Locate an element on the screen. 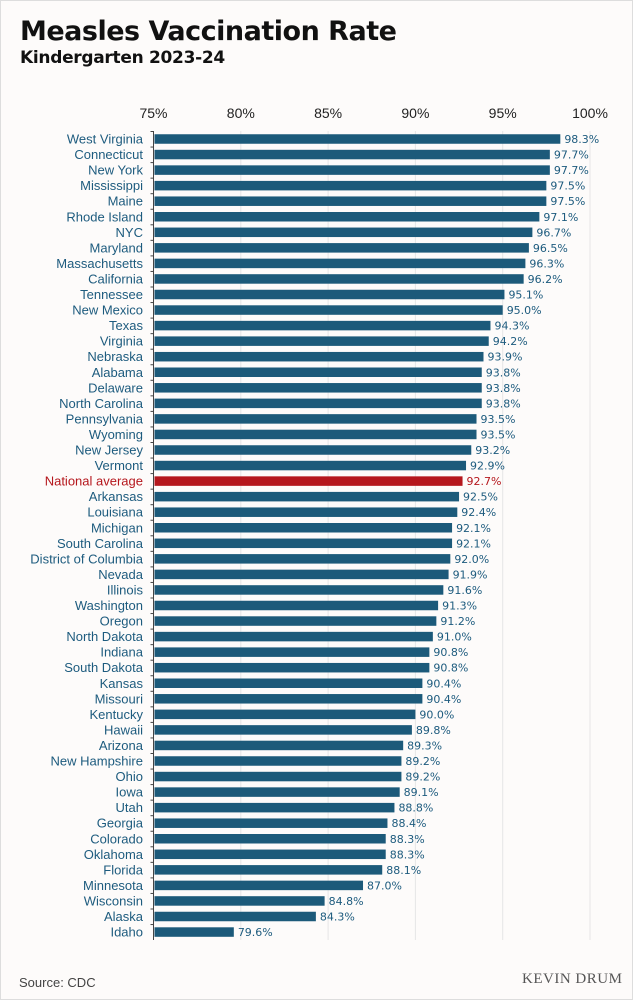 Image resolution: width=633 pixels, height=1000 pixels. category-label: South Carolina is located at coordinates (100, 543).